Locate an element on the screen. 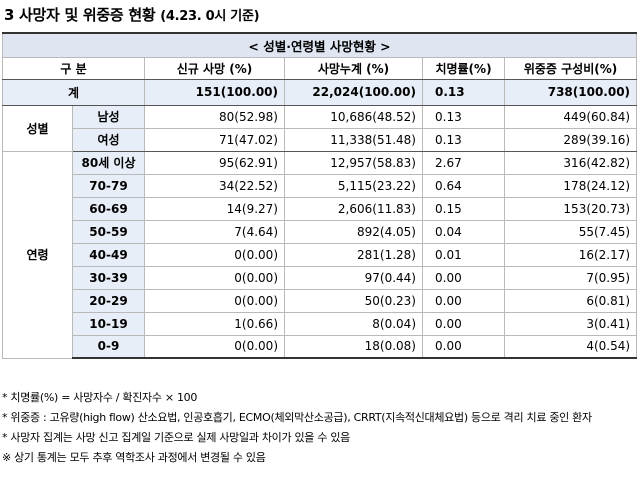  group-label: 성별 is located at coordinates (37, 128).